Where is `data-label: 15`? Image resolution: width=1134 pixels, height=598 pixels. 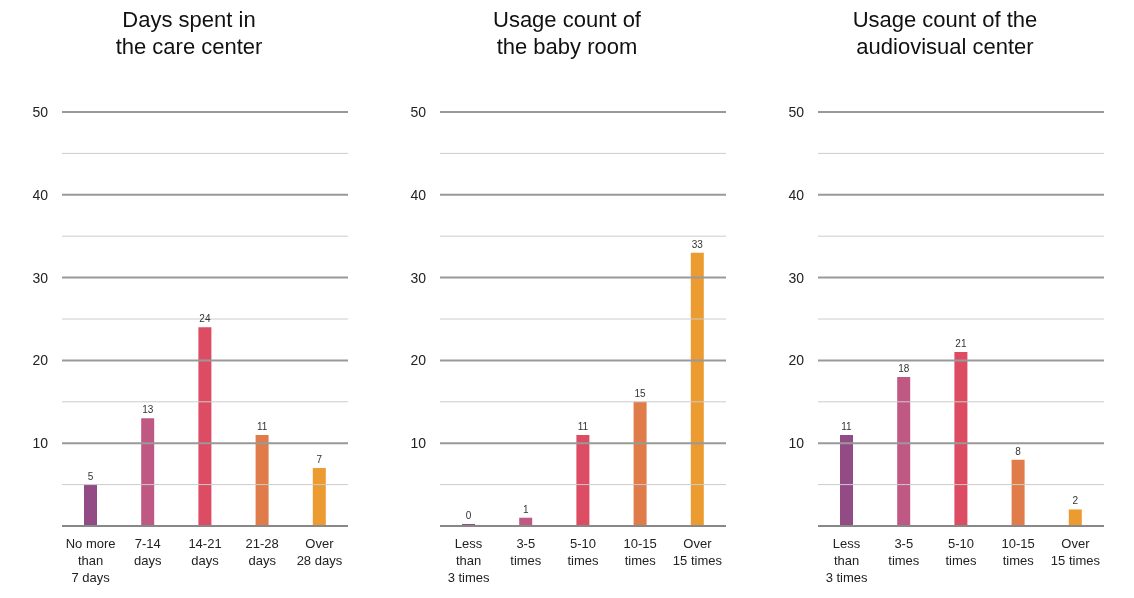
data-label: 15 is located at coordinates (640, 393).